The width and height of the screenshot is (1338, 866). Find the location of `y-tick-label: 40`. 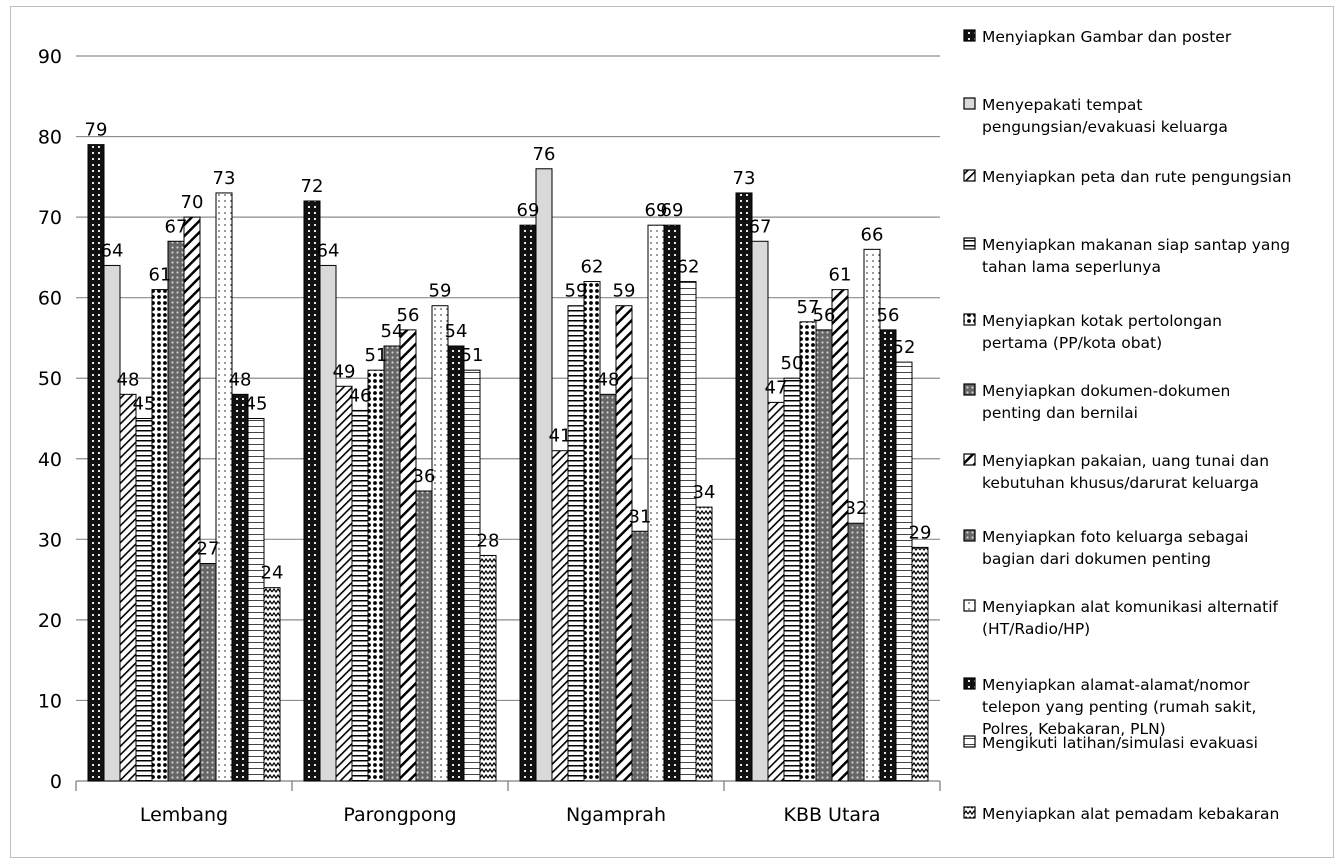

y-tick-label: 40 is located at coordinates (50, 460).